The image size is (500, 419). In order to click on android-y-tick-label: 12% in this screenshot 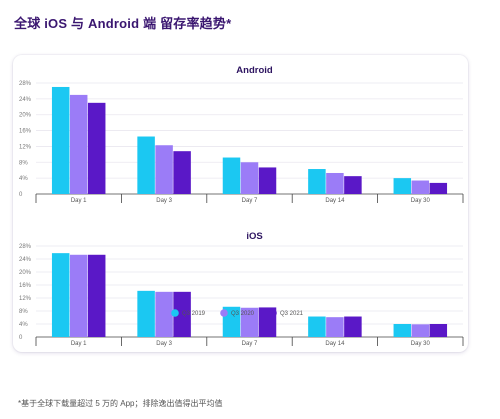, I will do `click(25, 147)`.